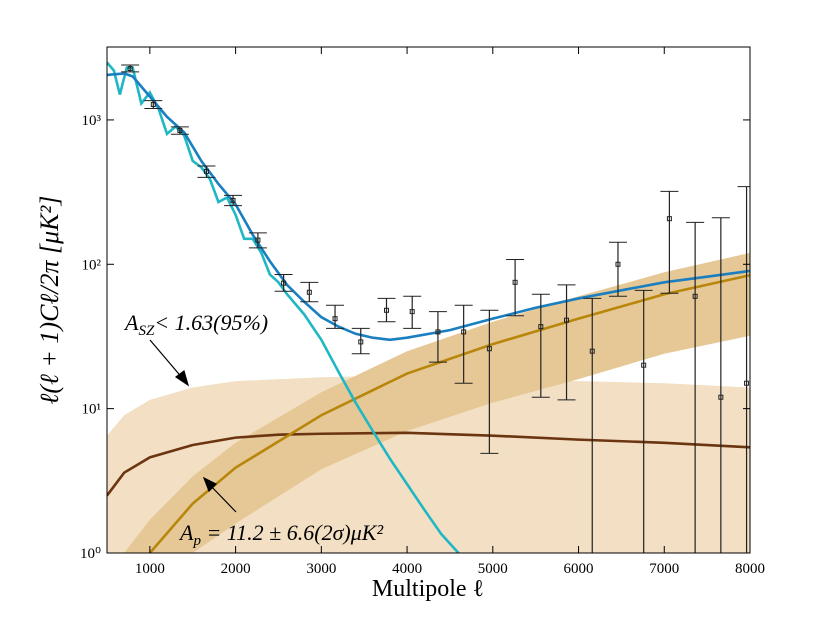 The image size is (830, 623). I want to click on x-tick-label: 8000, so click(750, 569).